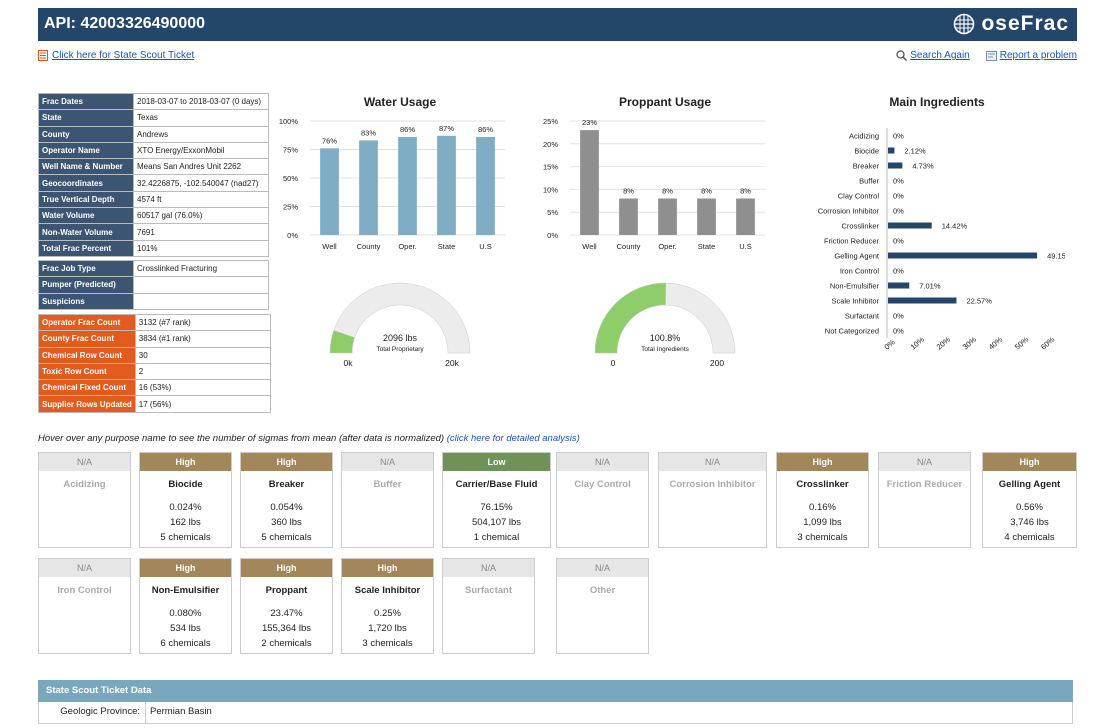  What do you see at coordinates (859, 196) in the screenshot?
I see `category-label: Clay Control` at bounding box center [859, 196].